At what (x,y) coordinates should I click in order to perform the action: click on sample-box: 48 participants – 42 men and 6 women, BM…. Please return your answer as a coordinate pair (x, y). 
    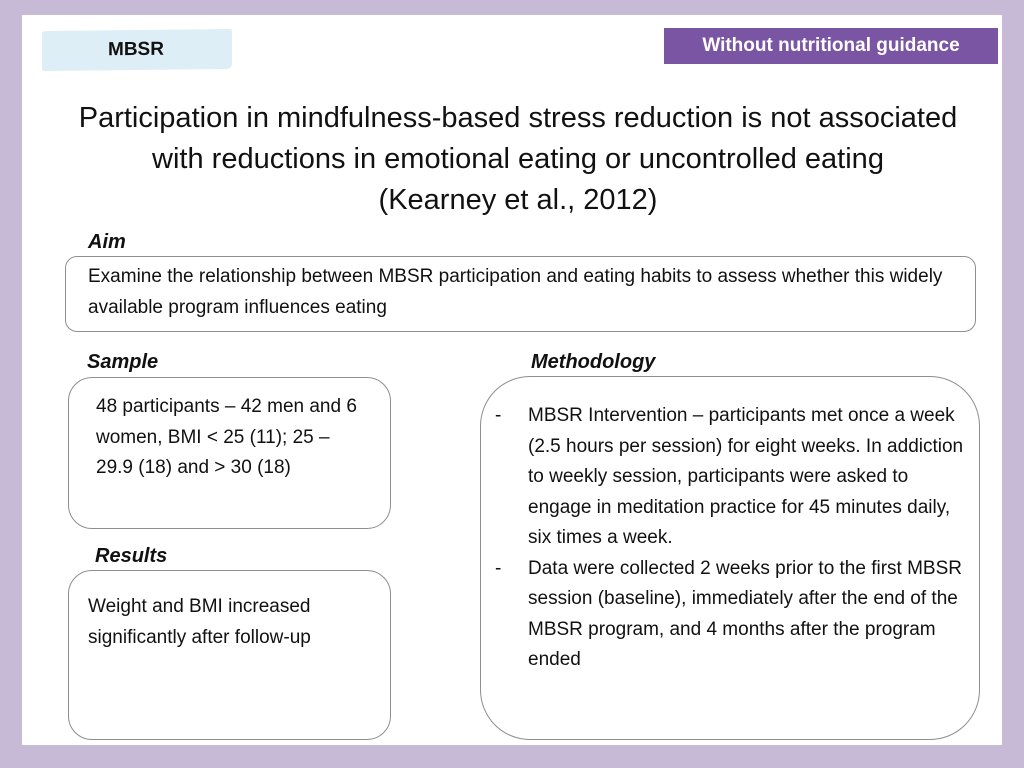
    Looking at the image, I should click on (229, 453).